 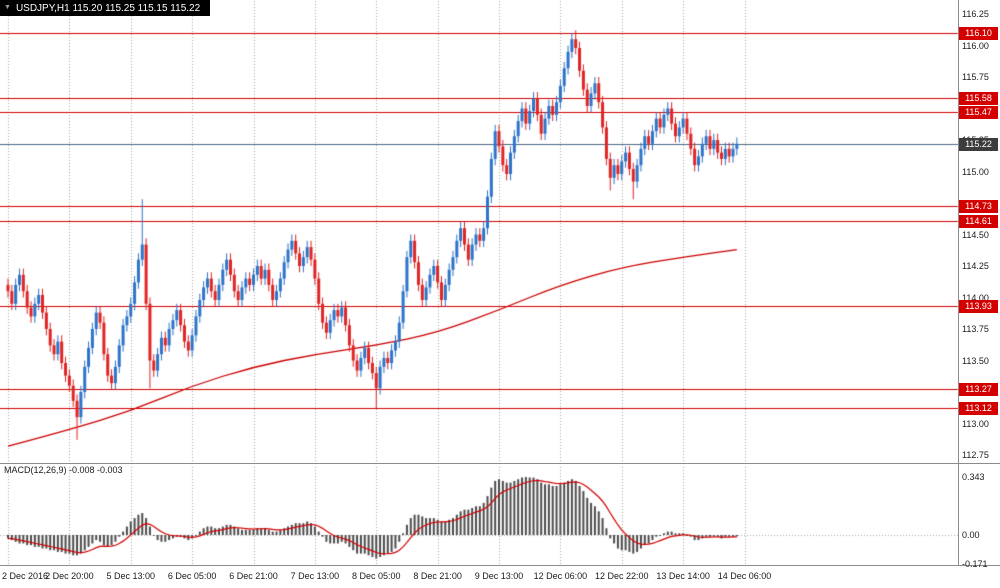 I want to click on level-price-tag: 114.73, so click(x=978, y=206).